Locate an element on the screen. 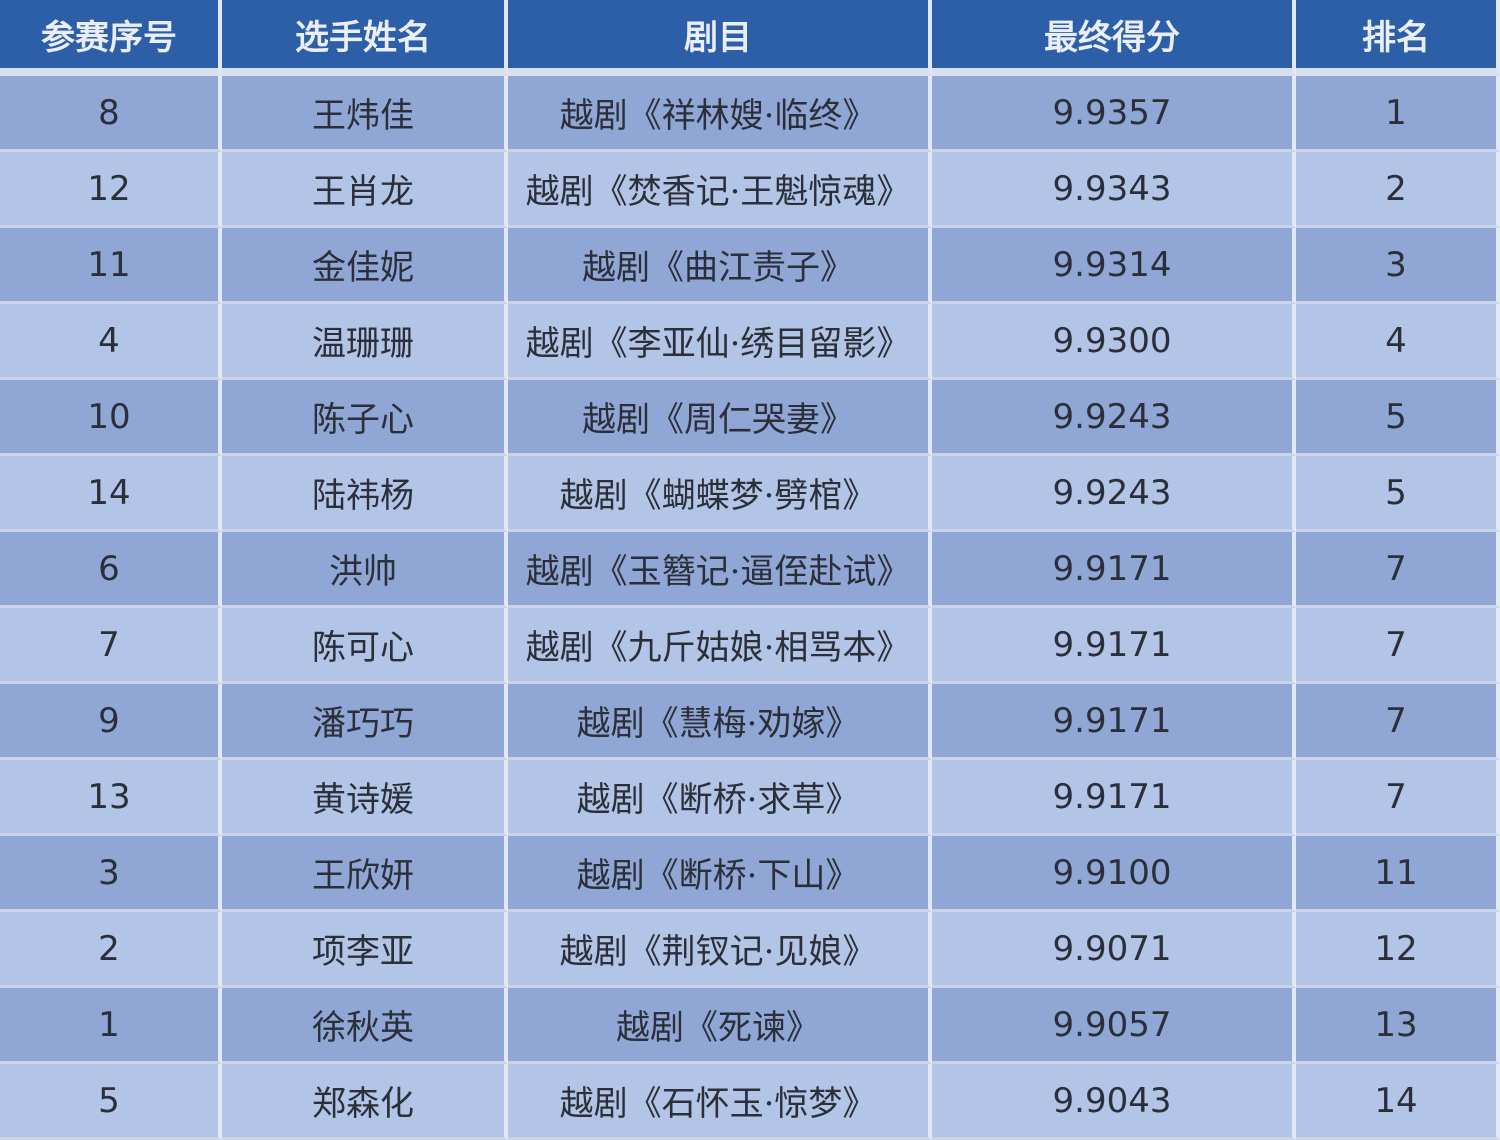 This screenshot has height=1140, width=1500. table-cell: 洪帅 is located at coordinates (365, 570).